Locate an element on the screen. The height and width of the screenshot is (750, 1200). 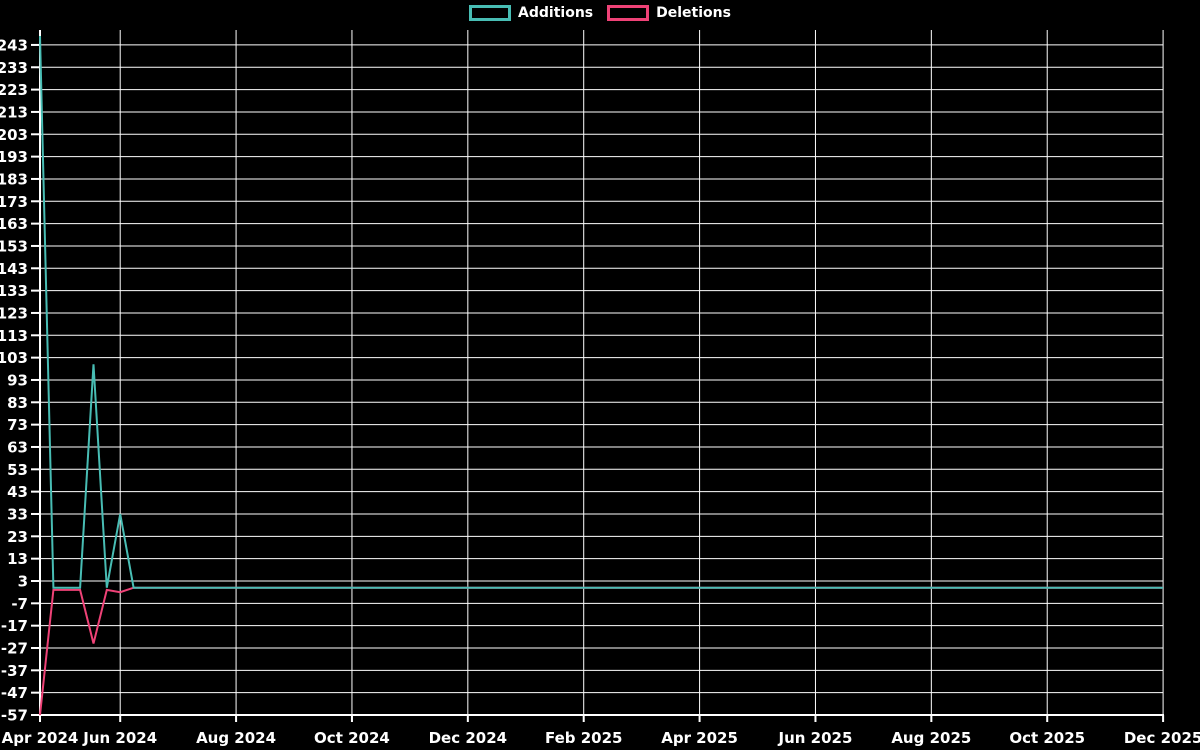
x-tick-label: Oct 2025 is located at coordinates (1047, 738).